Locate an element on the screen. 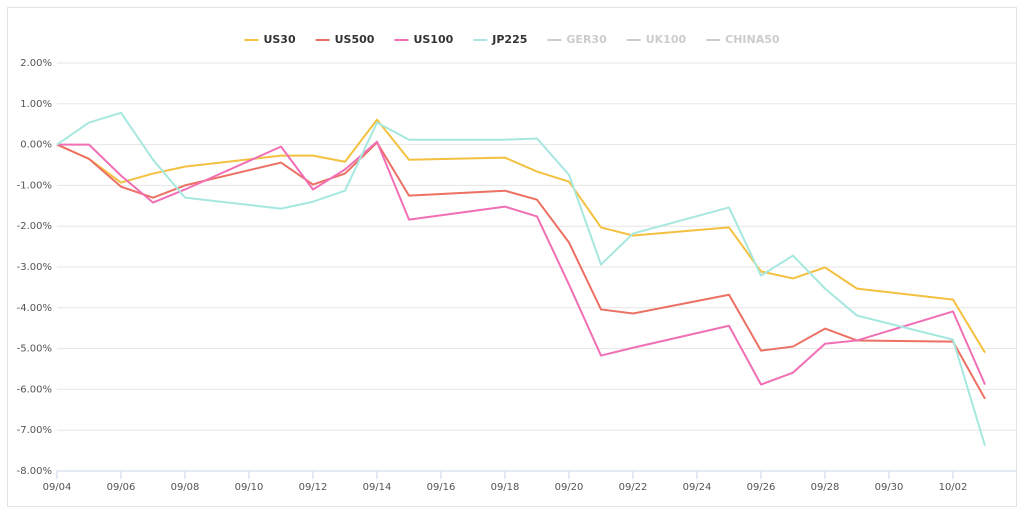  legend-label: JP225 is located at coordinates (509, 39).